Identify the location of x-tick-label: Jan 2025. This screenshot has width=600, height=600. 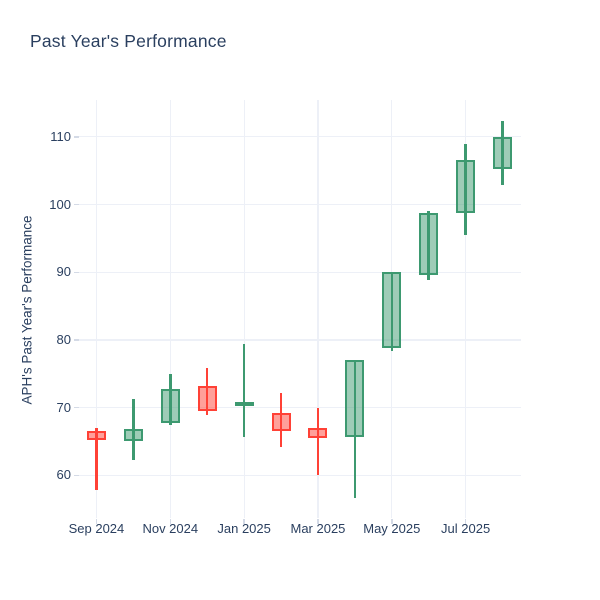
(244, 528).